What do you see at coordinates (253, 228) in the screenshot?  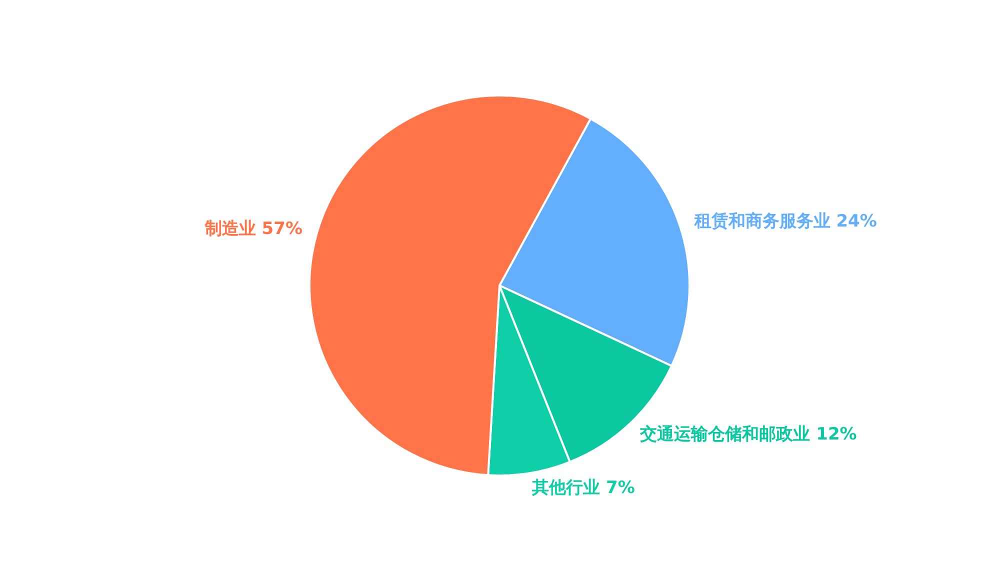 I see `slice-label: 制造业 57%` at bounding box center [253, 228].